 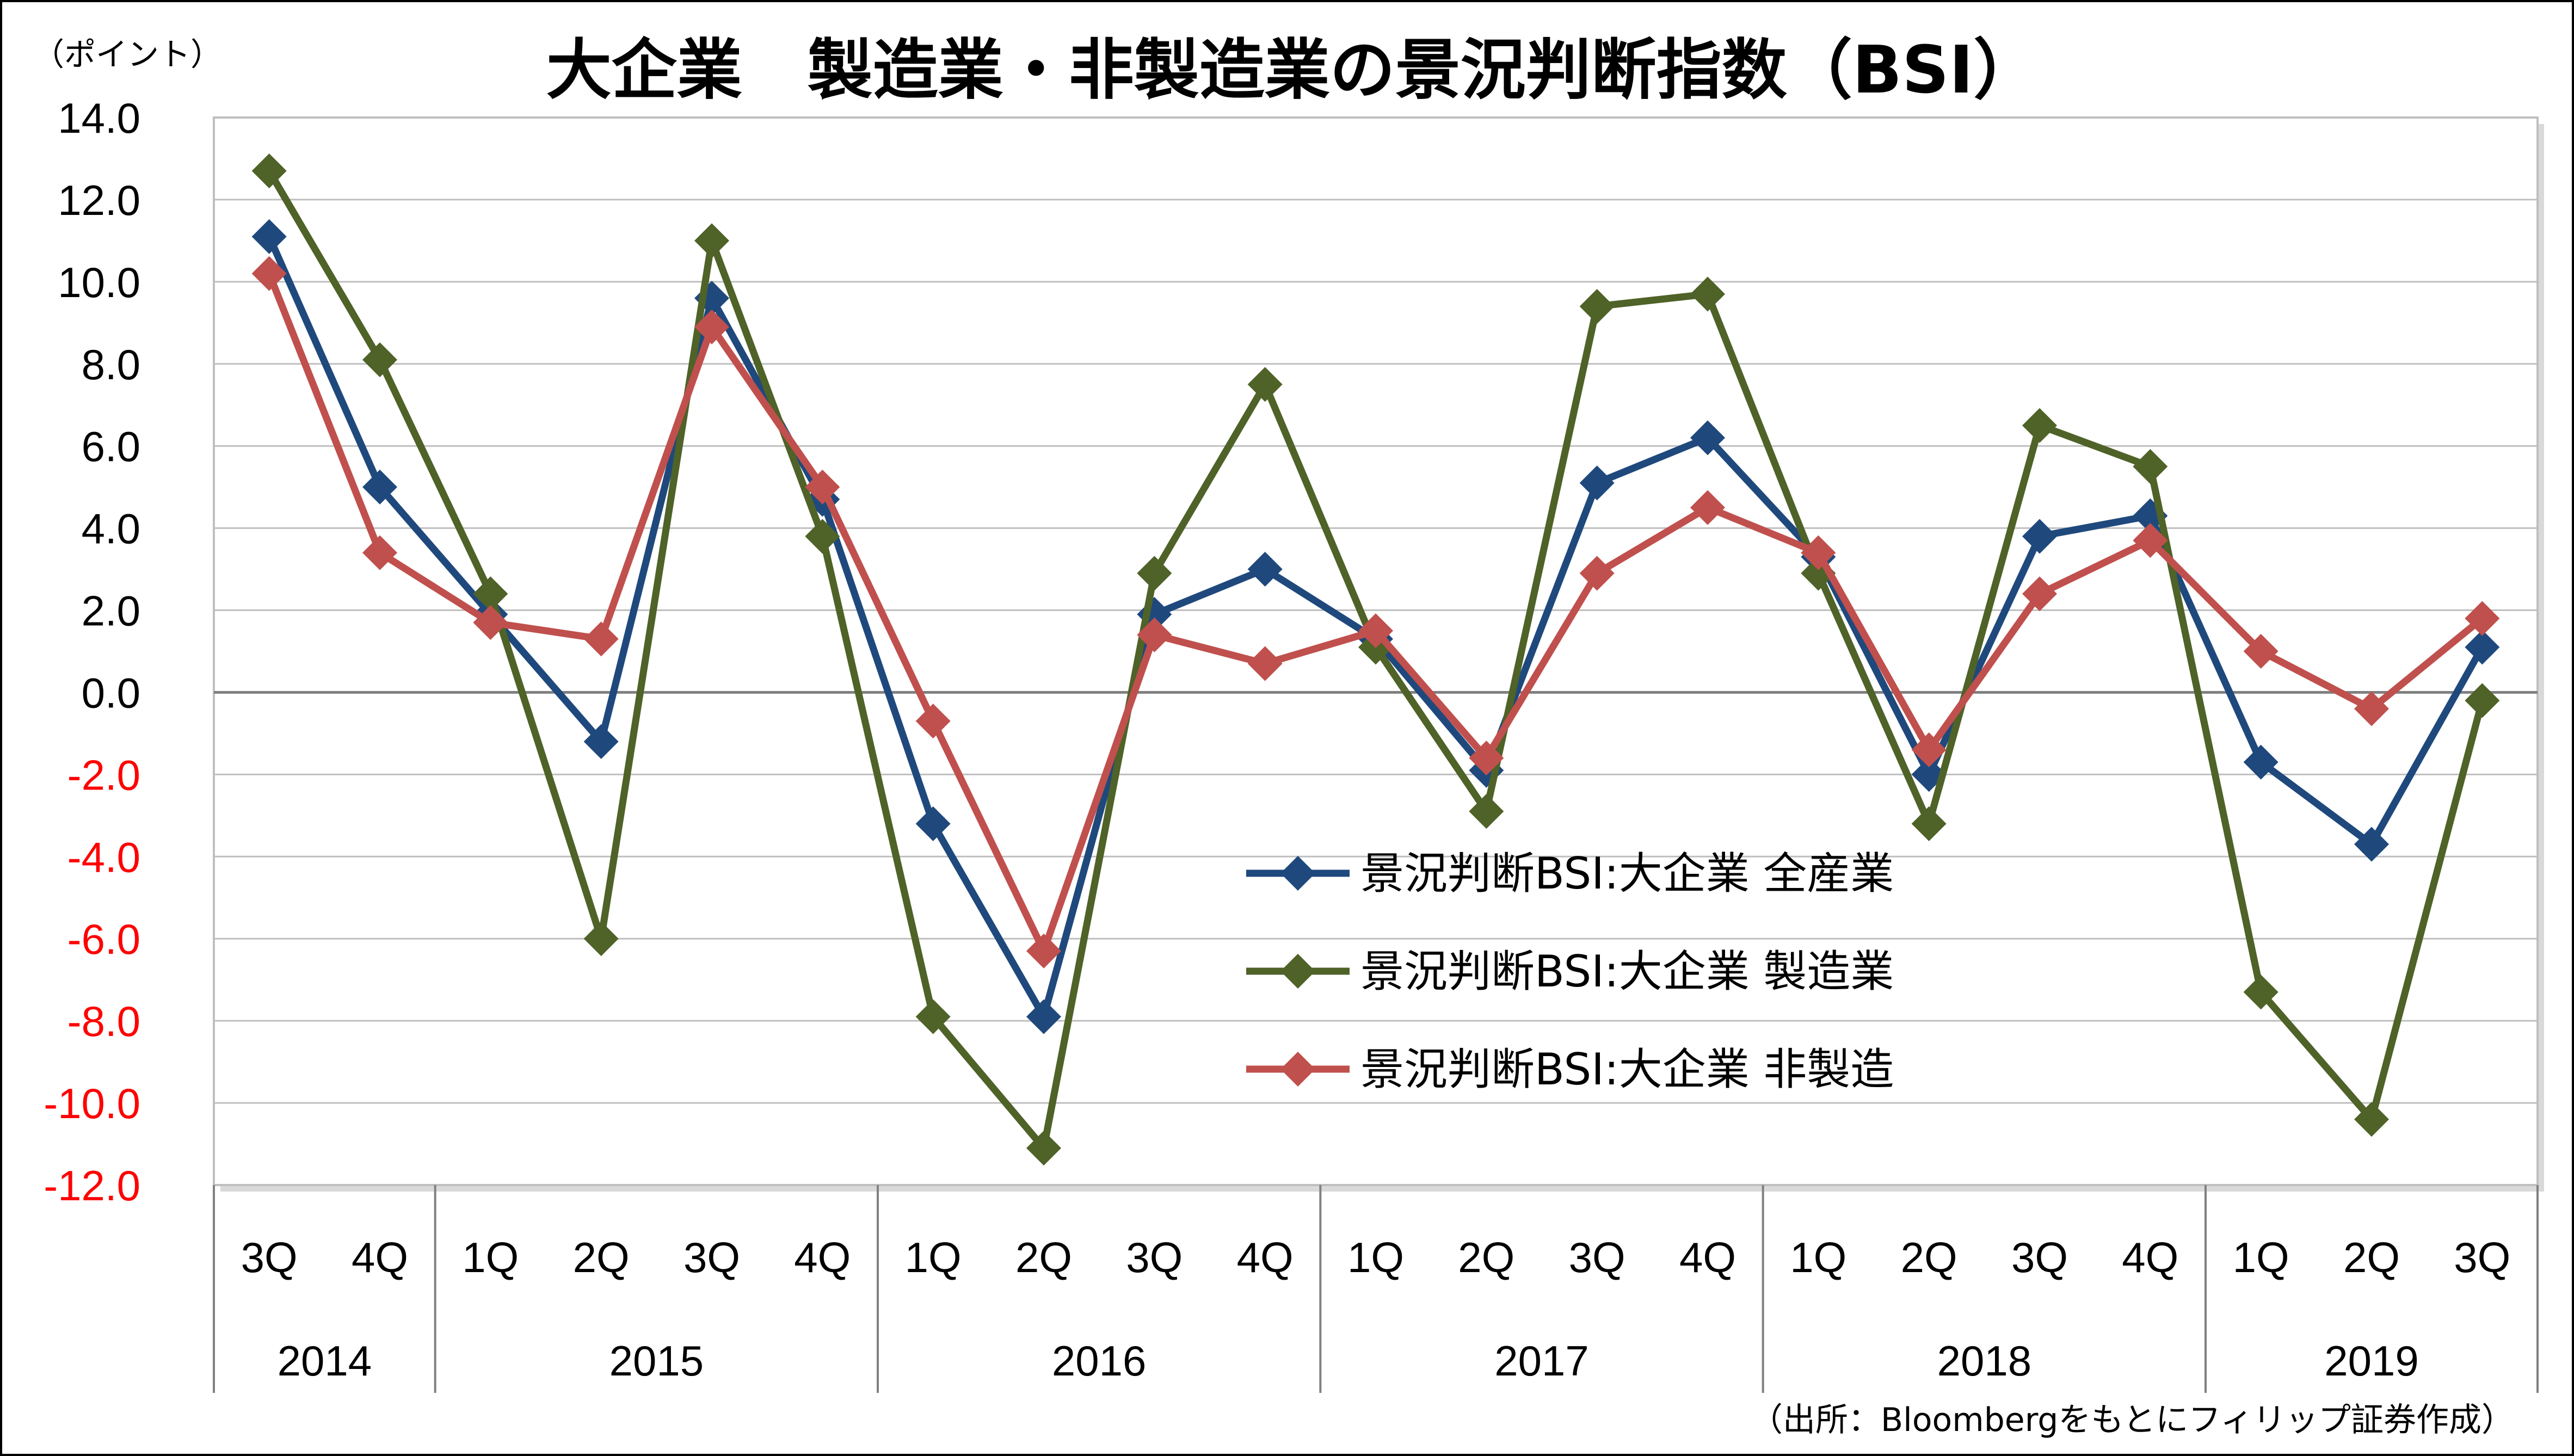 I want to click on year-label: 2014, so click(x=325, y=1361).